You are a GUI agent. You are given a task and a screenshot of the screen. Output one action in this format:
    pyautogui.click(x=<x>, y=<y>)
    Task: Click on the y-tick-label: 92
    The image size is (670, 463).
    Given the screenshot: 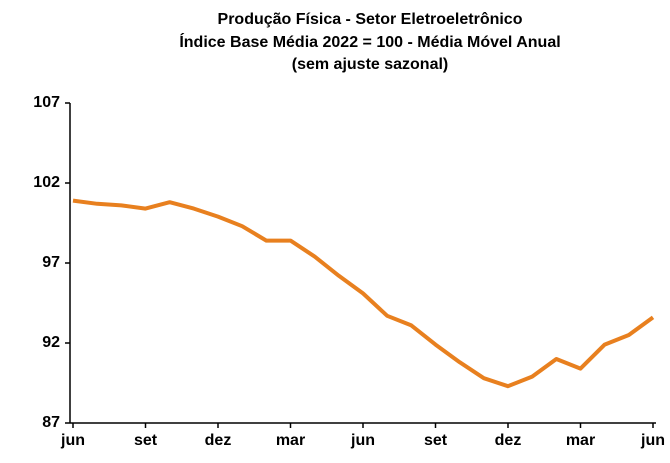 What is the action you would take?
    pyautogui.click(x=51, y=342)
    